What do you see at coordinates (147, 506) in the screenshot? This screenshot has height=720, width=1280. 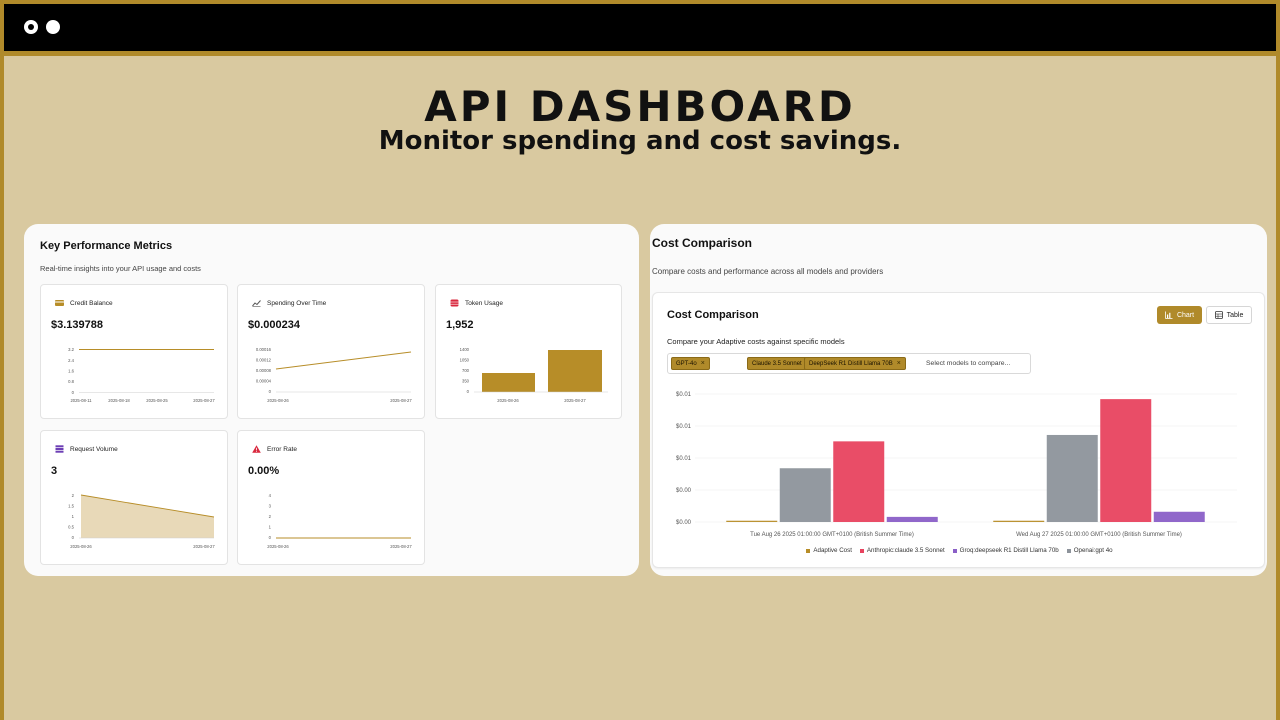 I see `series-line` at bounding box center [147, 506].